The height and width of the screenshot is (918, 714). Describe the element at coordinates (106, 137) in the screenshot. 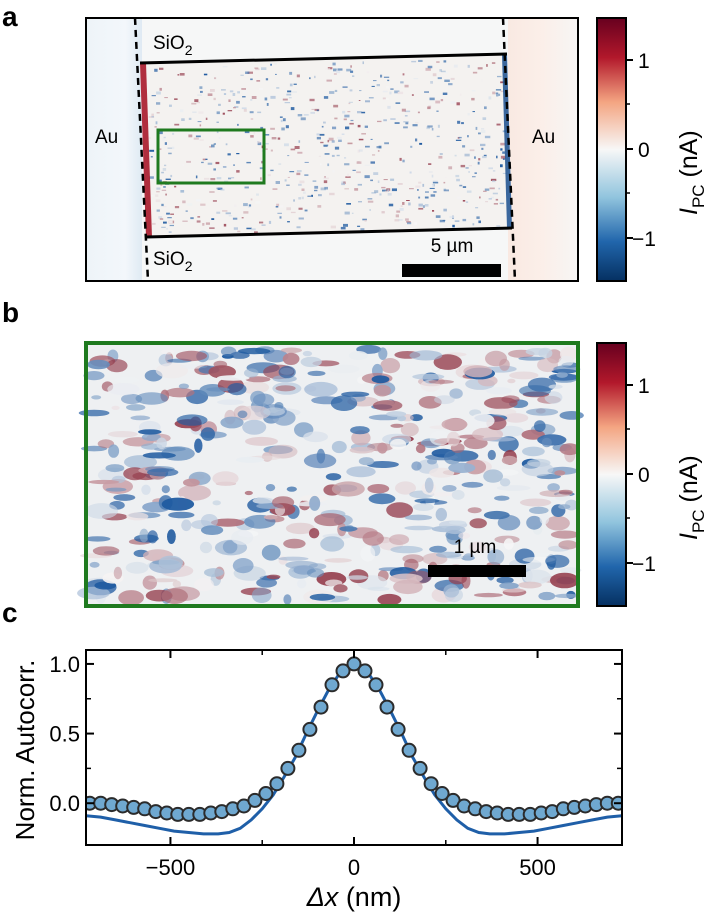

I see `label-au-left: Au` at that location.